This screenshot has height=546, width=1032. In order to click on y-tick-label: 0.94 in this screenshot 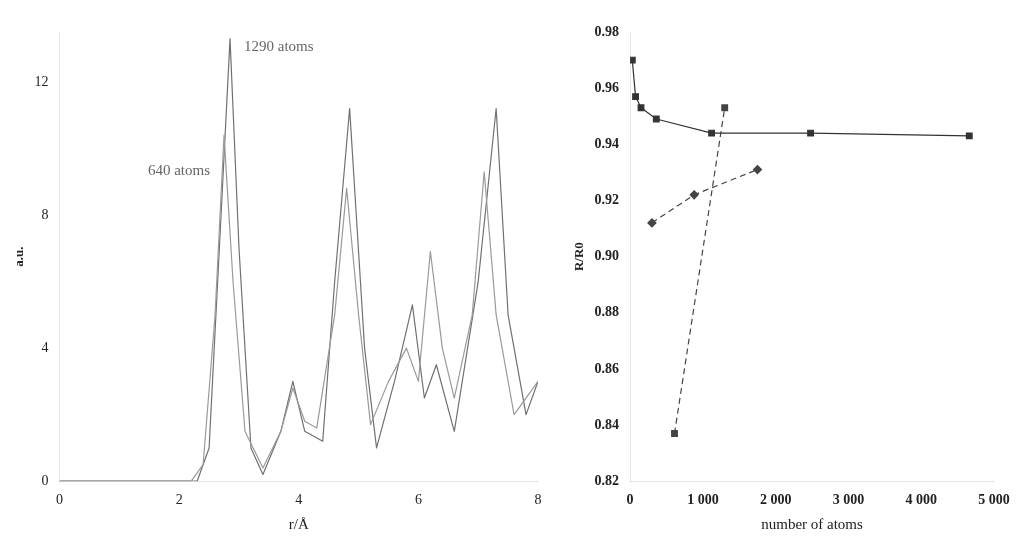, I will do `click(607, 143)`.